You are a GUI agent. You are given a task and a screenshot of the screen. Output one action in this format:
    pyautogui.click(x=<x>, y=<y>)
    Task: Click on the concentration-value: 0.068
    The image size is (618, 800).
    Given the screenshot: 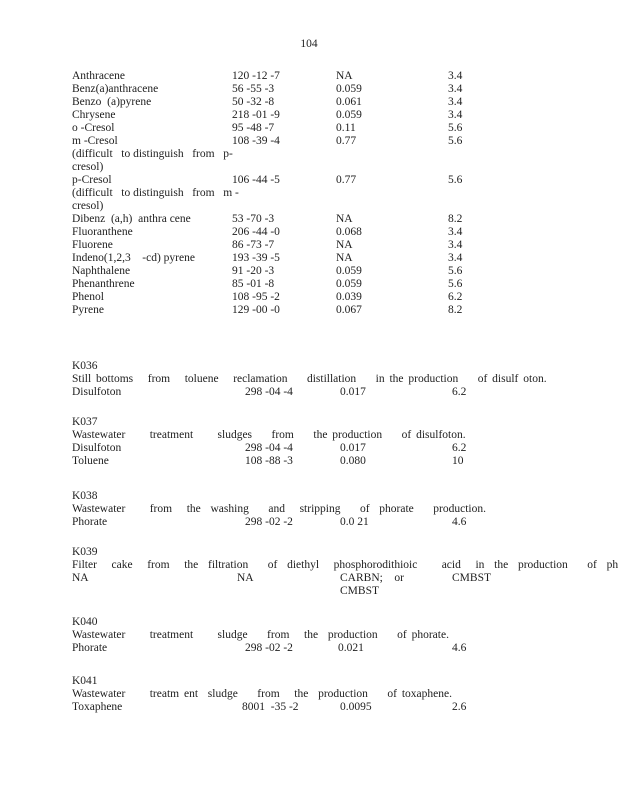 What is the action you would take?
    pyautogui.click(x=349, y=232)
    